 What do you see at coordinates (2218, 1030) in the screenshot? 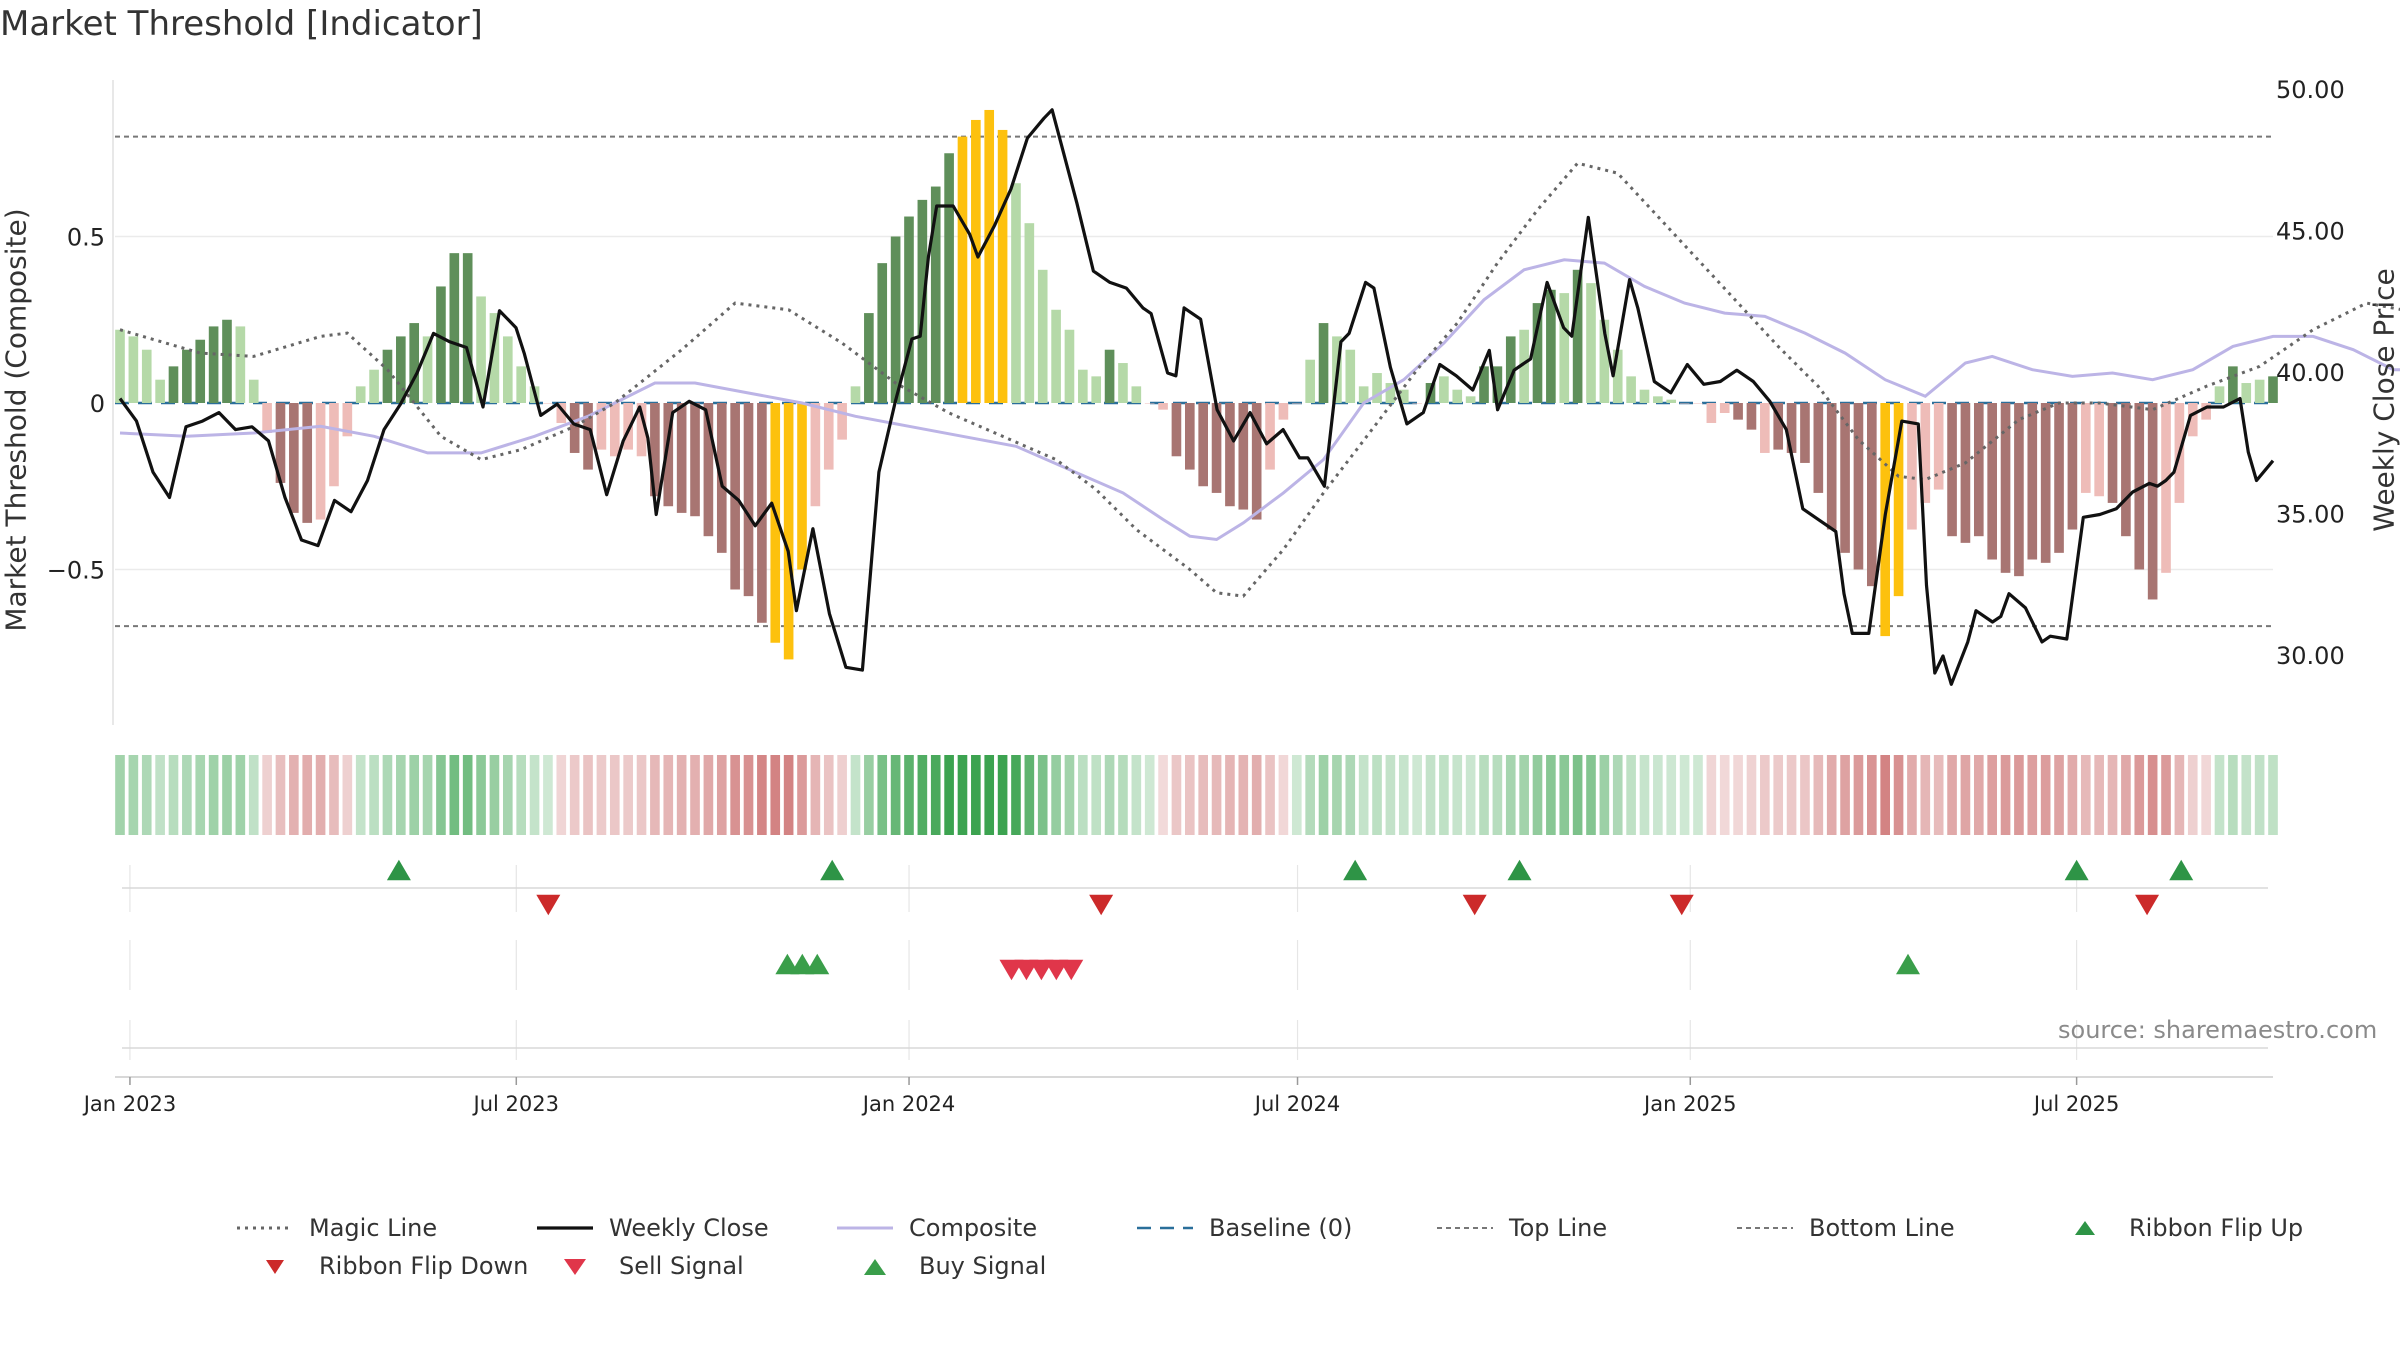
I see `source-credit: source: sharemaestro.com` at bounding box center [2218, 1030].